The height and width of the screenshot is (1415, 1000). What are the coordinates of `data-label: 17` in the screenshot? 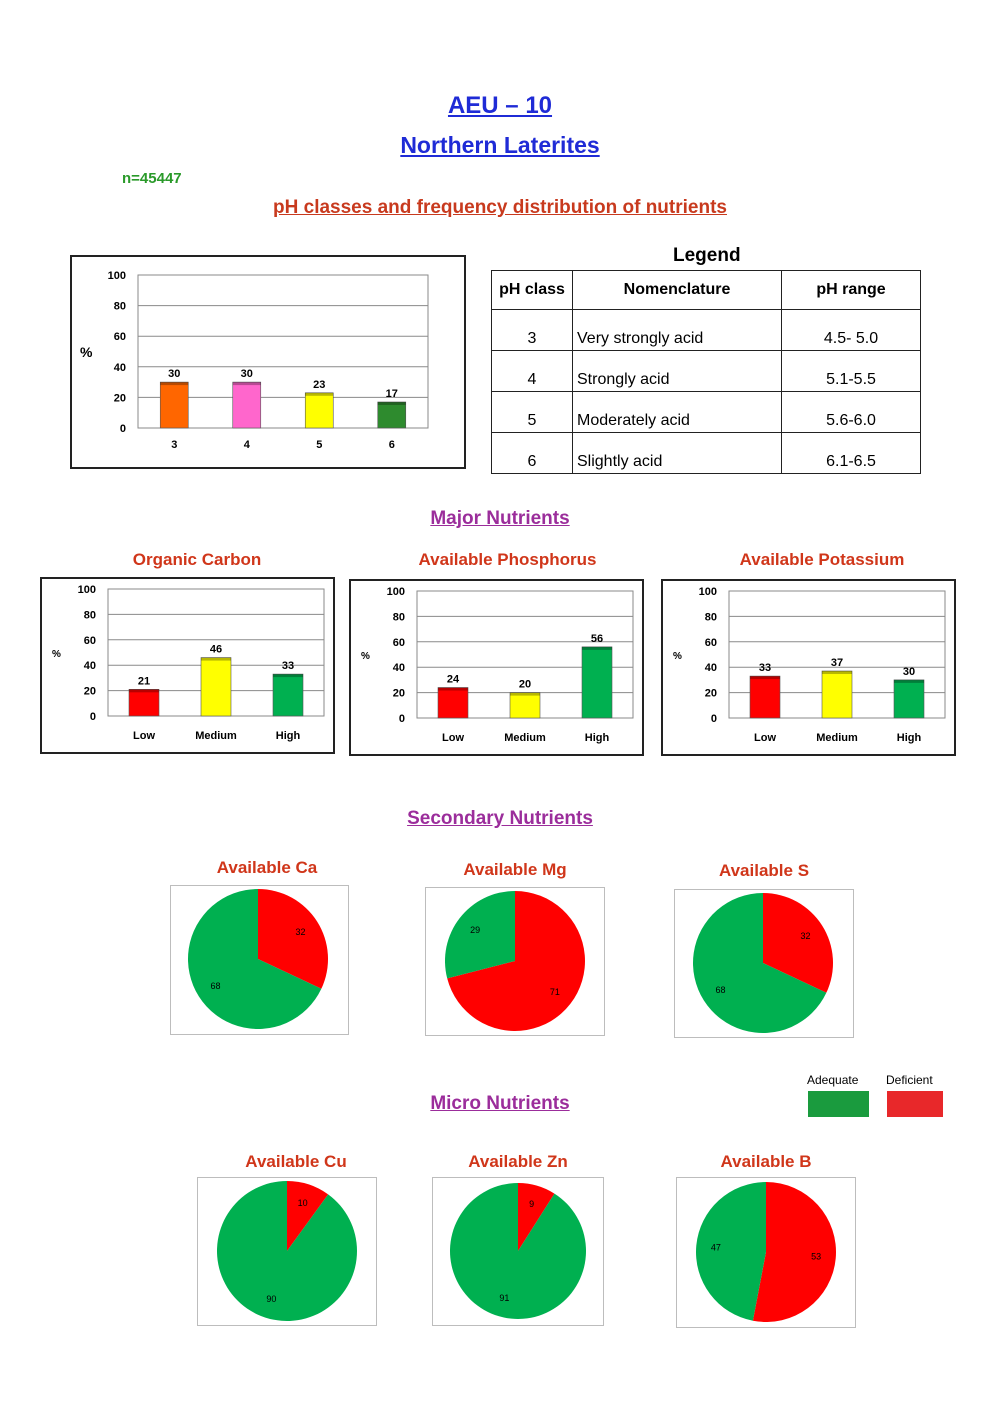 It's located at (392, 394).